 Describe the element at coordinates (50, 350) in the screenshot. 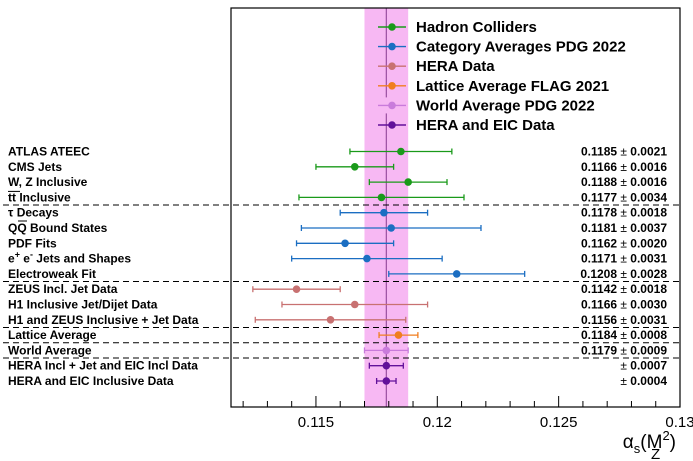

I see `measurement-label: World Average` at that location.